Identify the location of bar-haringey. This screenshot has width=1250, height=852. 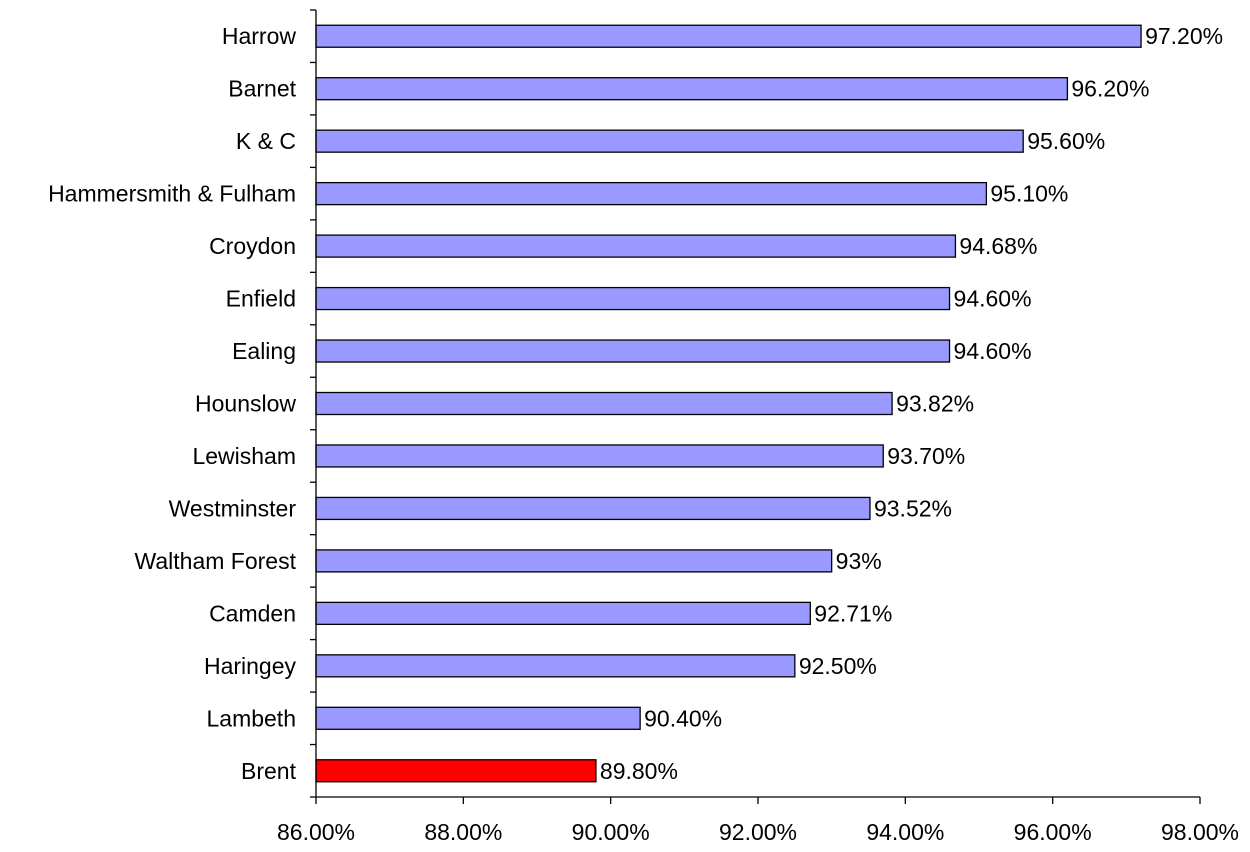
(555, 666).